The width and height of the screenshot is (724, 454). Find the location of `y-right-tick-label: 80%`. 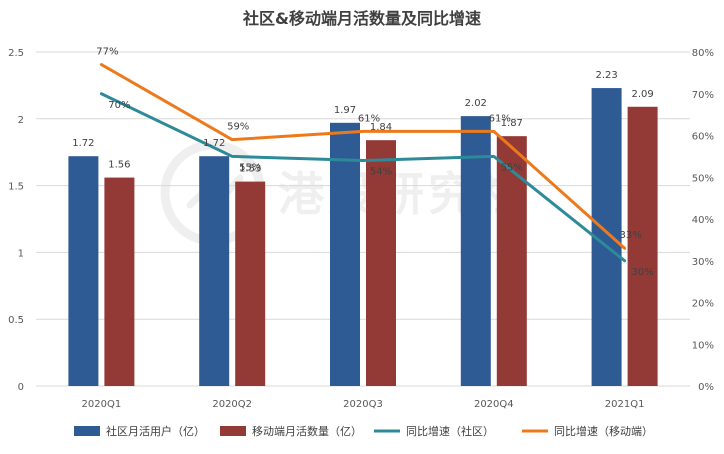

y-right-tick-label: 80% is located at coordinates (703, 53).